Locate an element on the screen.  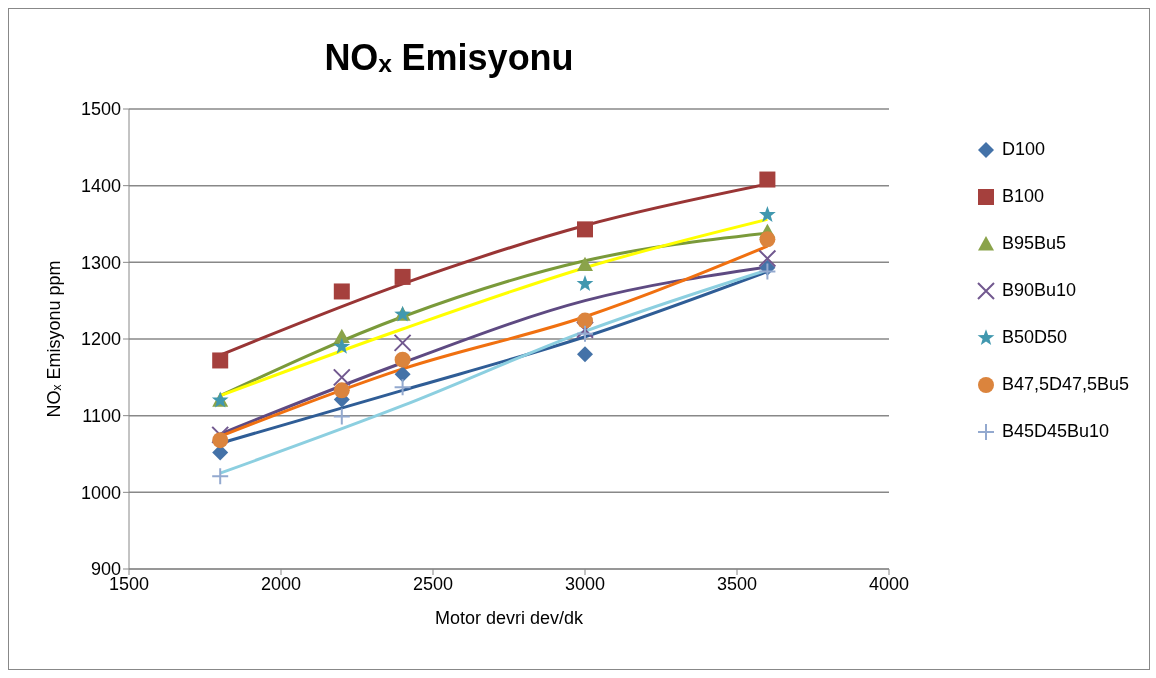
y-tick-label: 1200 is located at coordinates (100, 339).